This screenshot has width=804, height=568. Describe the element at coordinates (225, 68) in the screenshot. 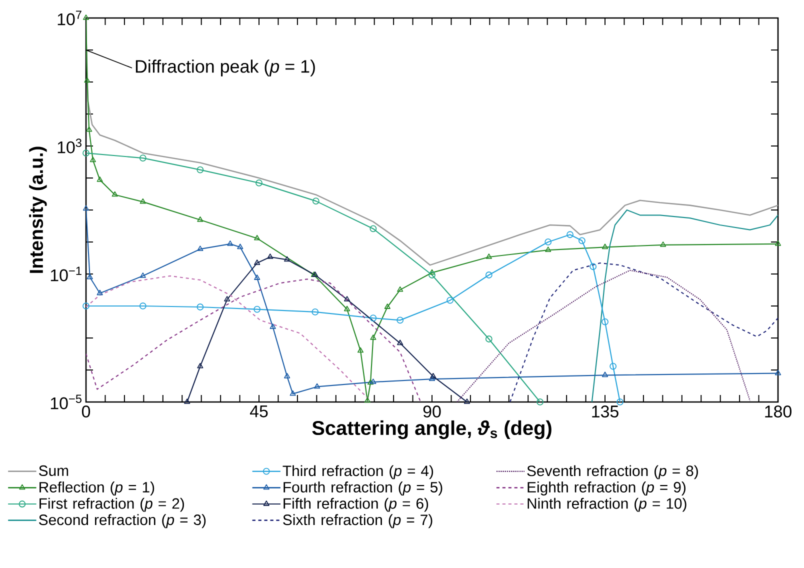

I see `annotation: Diffraction peak (p = 1)` at that location.